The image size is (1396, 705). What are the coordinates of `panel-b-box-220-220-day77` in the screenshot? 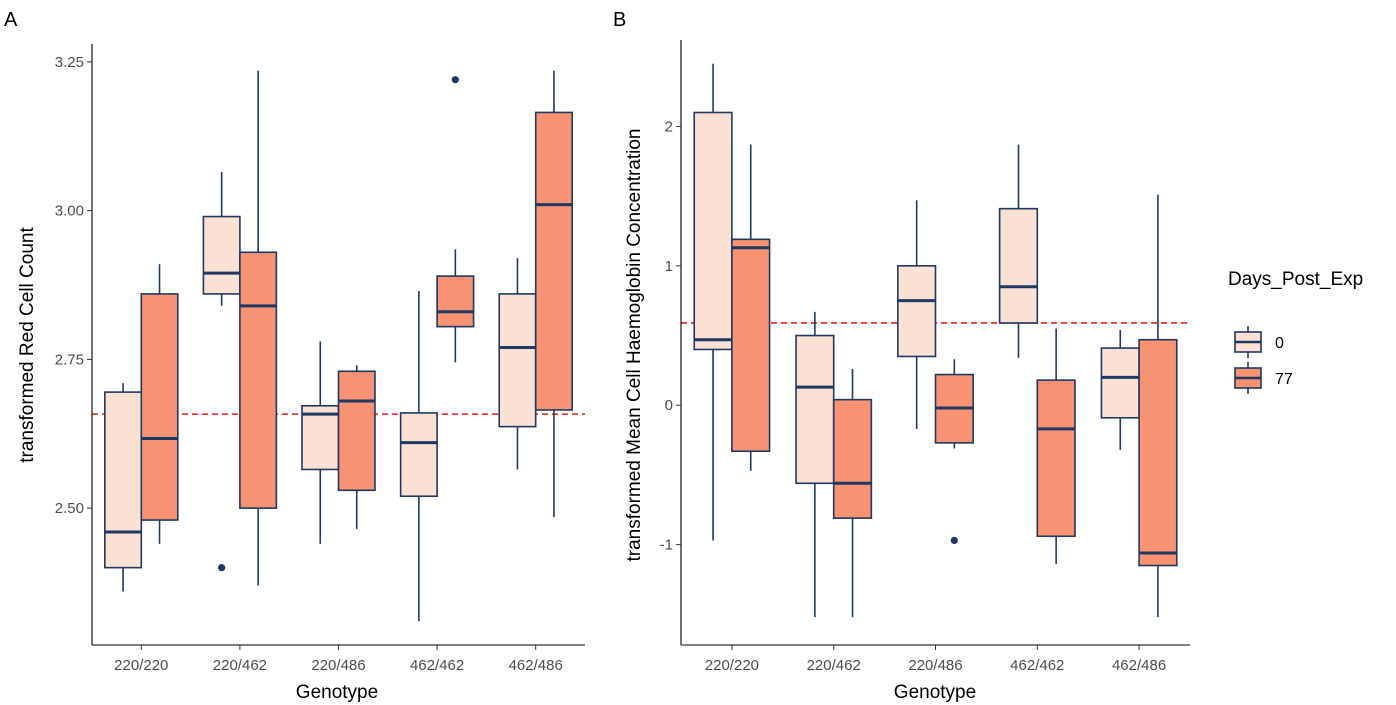 It's located at (751, 307).